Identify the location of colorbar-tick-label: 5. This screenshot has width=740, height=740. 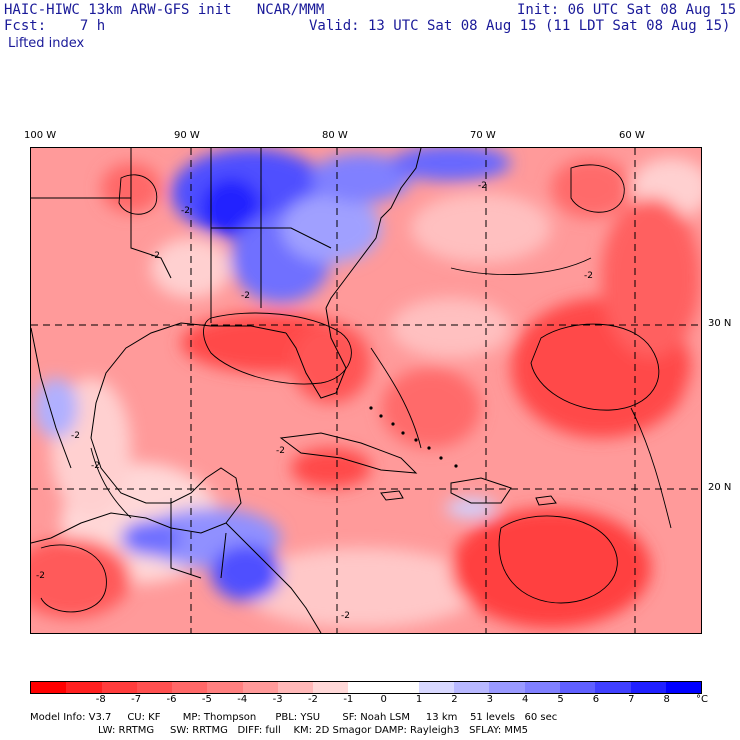
(560, 699).